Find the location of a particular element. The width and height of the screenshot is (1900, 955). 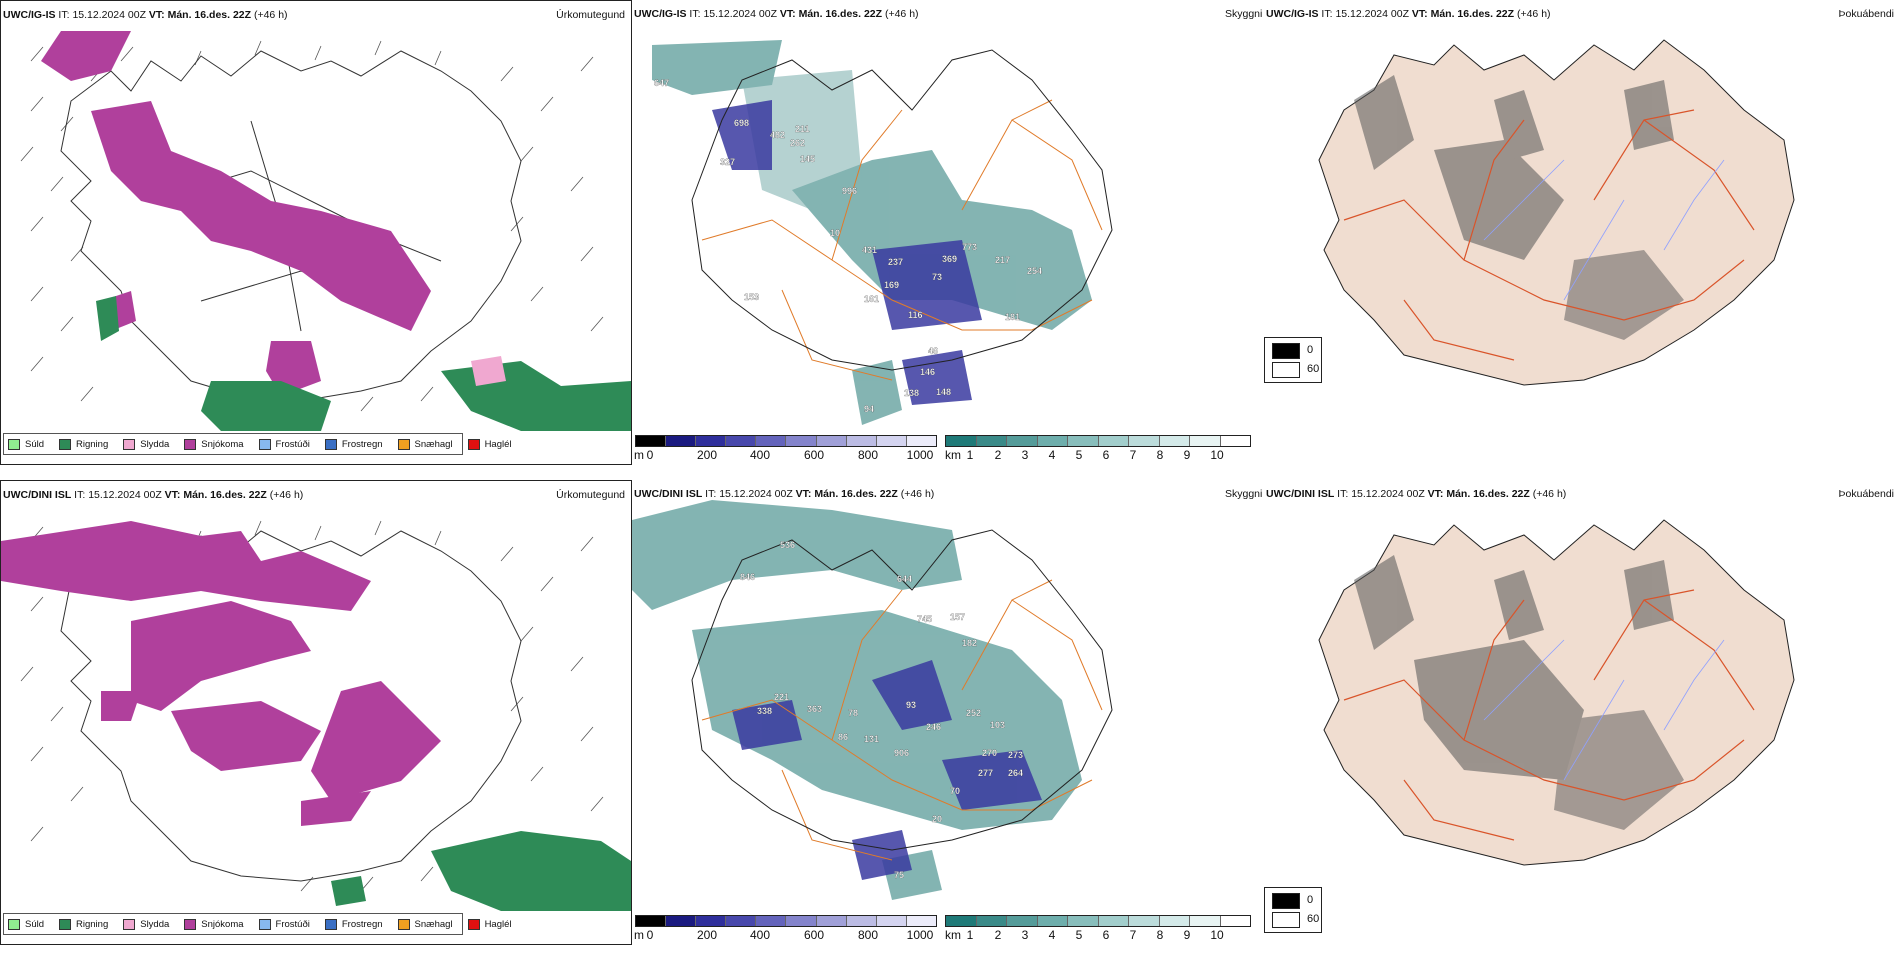

legend-item-sudld: Súld is located at coordinates (26, 444).